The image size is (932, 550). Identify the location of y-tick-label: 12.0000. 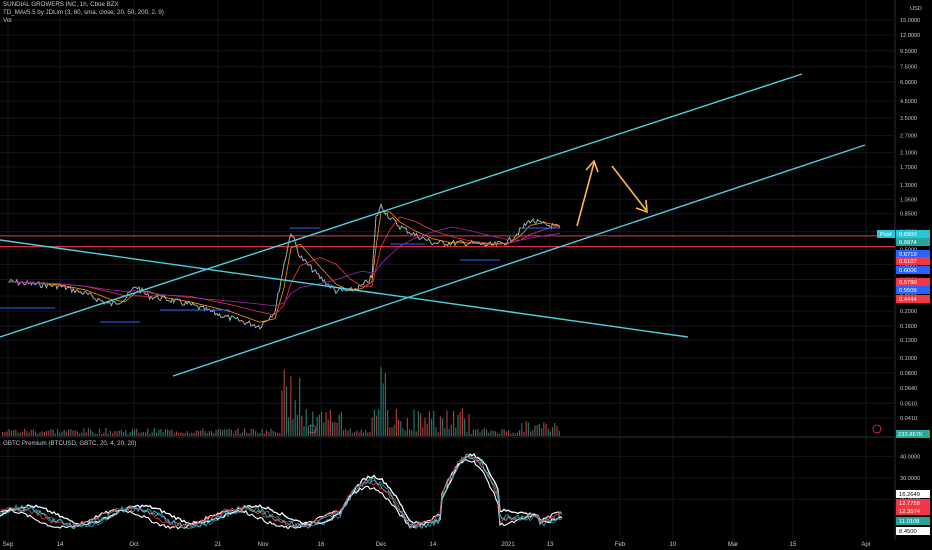
(910, 36).